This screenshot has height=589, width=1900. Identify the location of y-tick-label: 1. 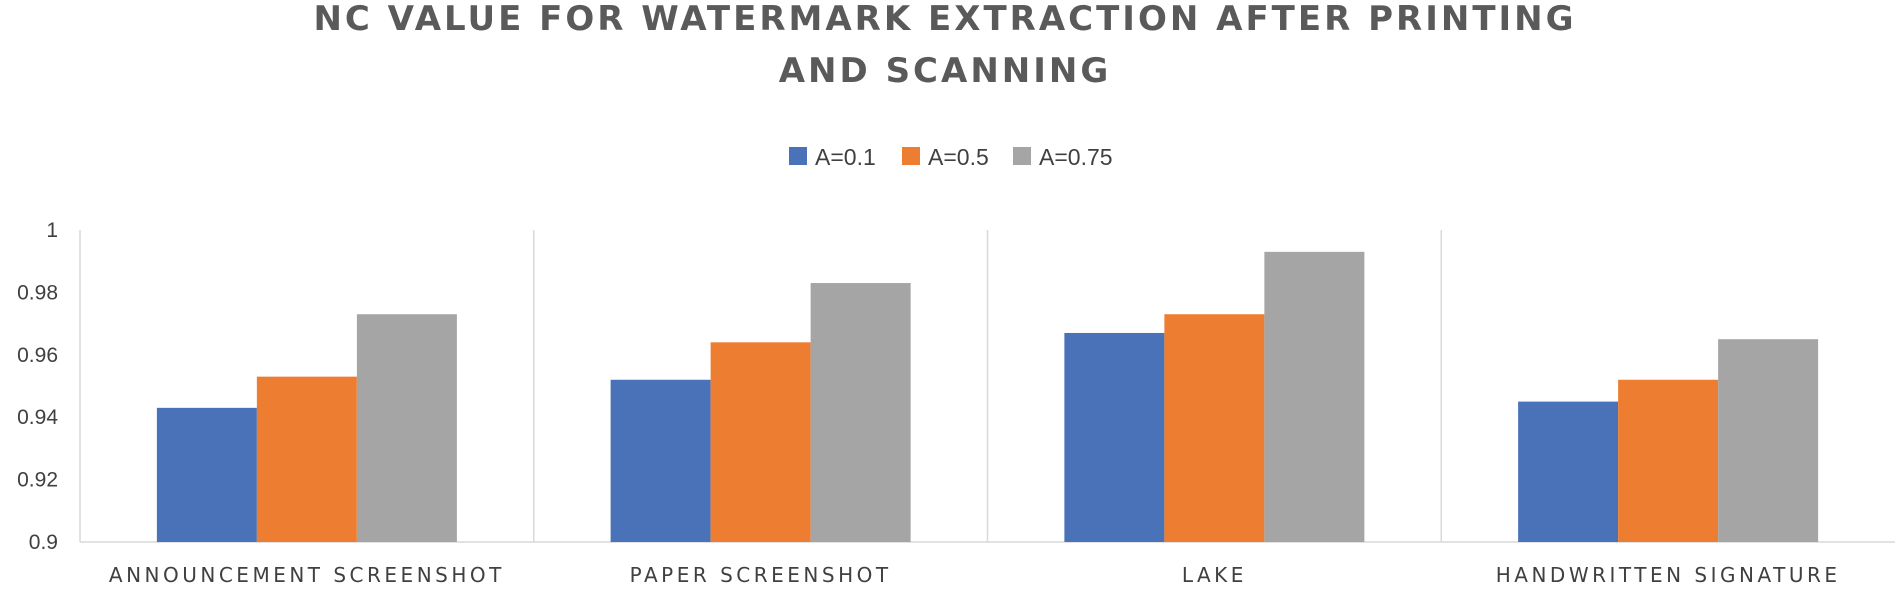
(52, 230).